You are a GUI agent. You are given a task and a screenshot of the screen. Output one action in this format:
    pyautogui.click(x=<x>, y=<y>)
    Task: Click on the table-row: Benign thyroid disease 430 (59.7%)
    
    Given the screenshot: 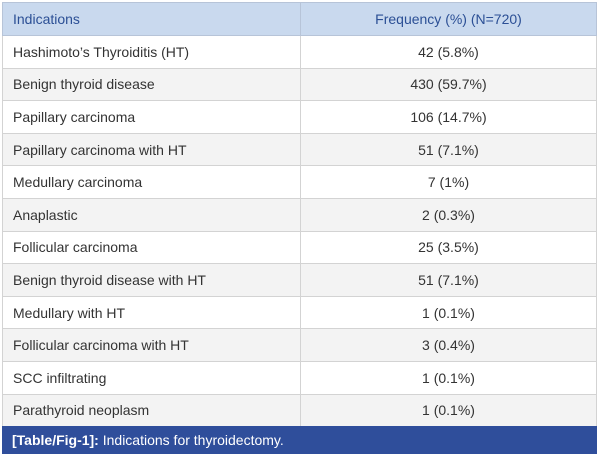 What is the action you would take?
    pyautogui.click(x=299, y=84)
    